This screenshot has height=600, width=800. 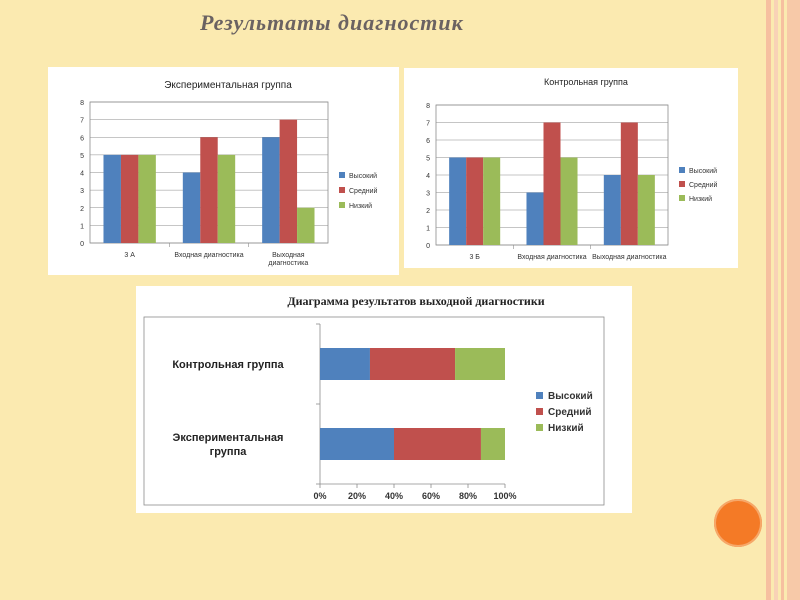 I want to click on chart-title: Экспериментальная группа, so click(x=228, y=85).